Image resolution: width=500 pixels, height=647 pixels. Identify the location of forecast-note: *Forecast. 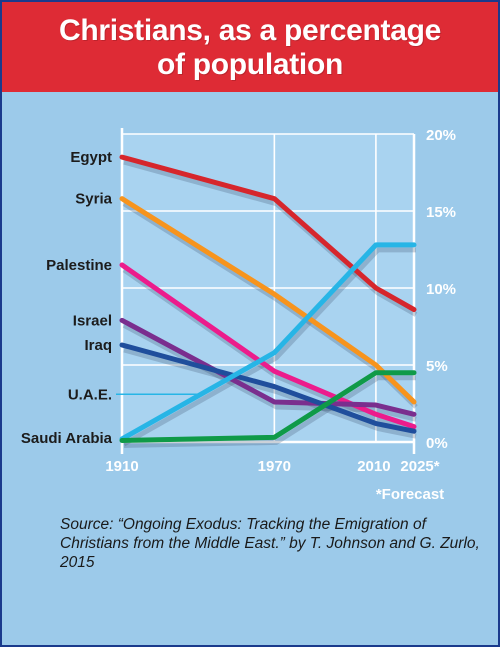
(410, 494).